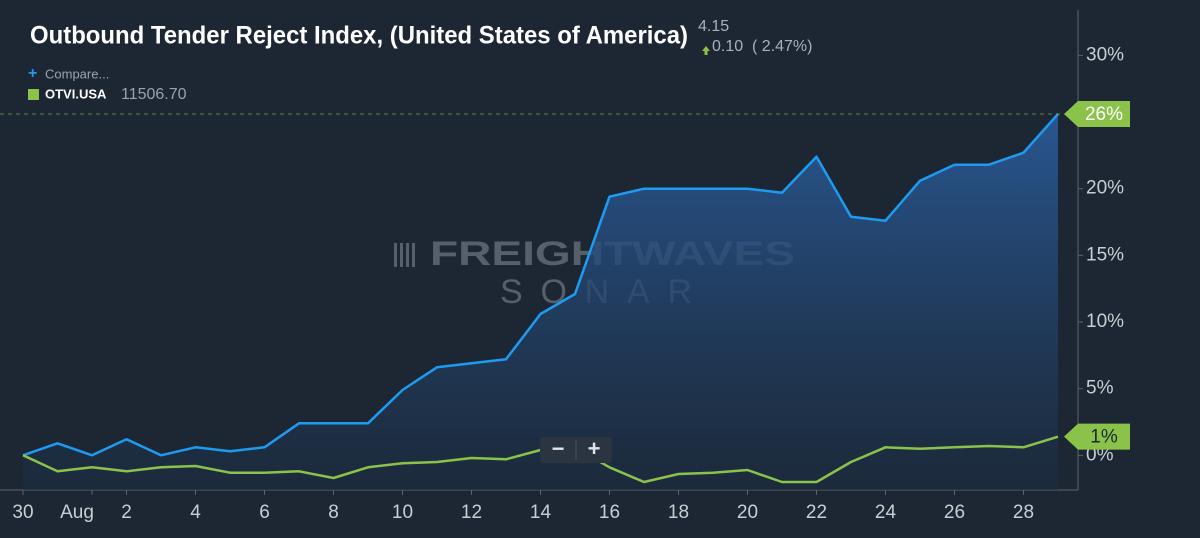 The width and height of the screenshot is (1200, 538). I want to click on last-value-label: 1%, so click(1104, 437).